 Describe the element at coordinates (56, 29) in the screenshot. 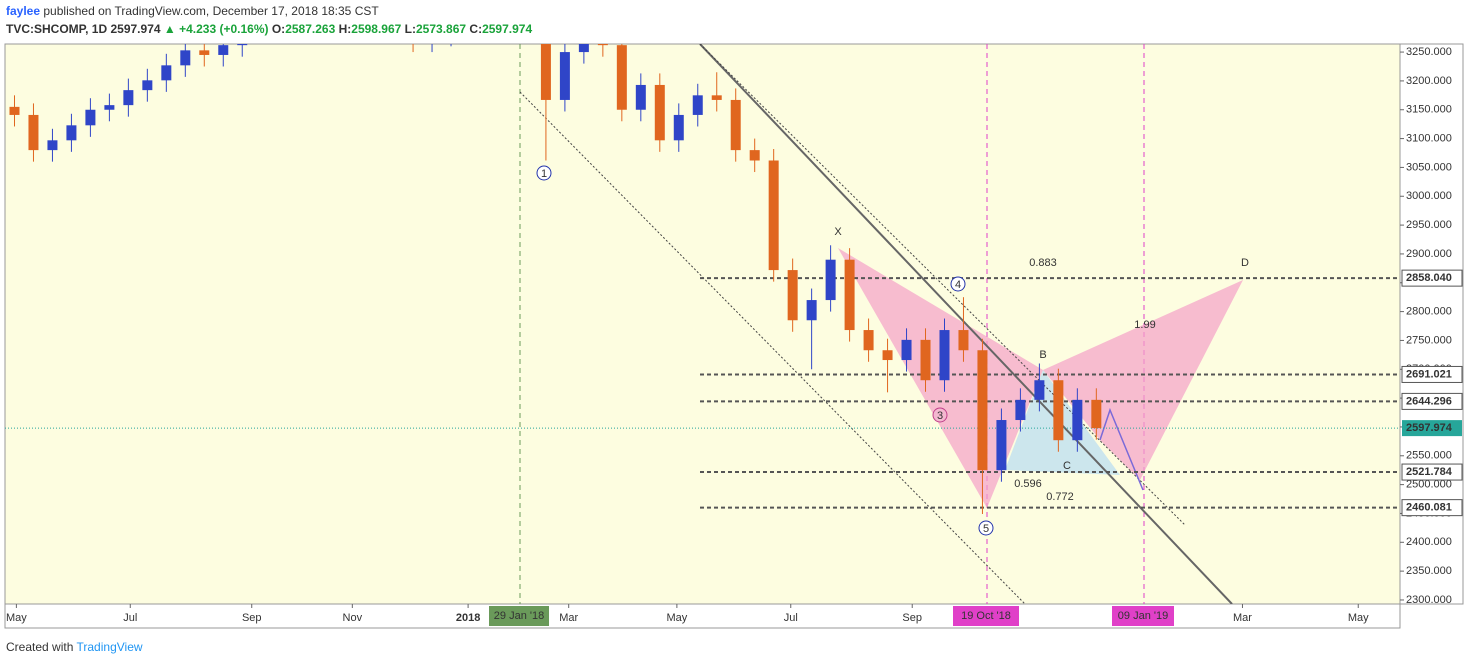

I see `symbol: TVC:SHCOMP, 1D` at that location.